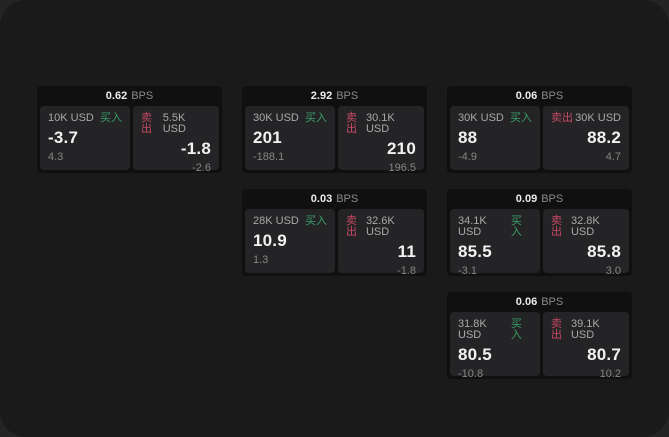 The image size is (669, 437). I want to click on buy-price: 80.5, so click(475, 354).